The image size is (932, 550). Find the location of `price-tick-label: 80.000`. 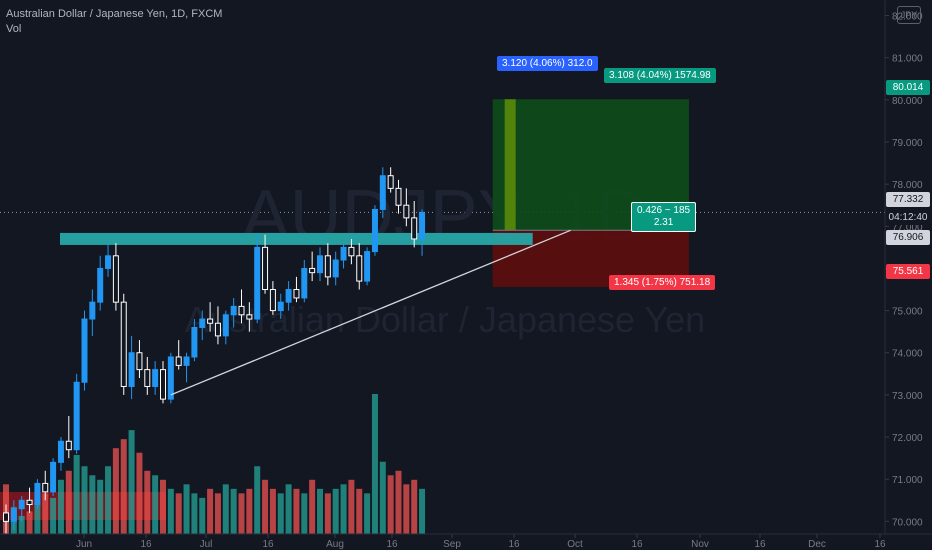

price-tick-label: 80.000 is located at coordinates (907, 101).